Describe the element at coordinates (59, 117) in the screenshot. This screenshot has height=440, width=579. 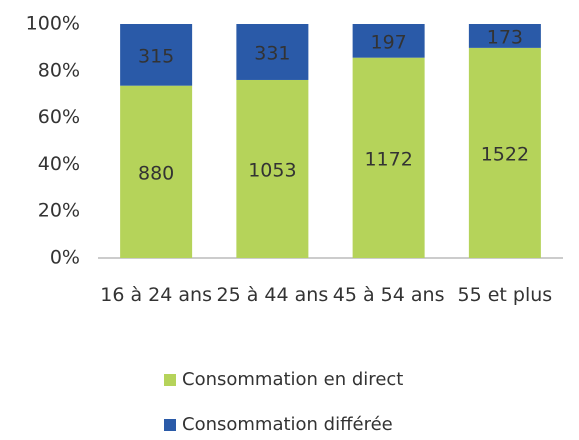
I see `y-tick-label: 60%` at that location.